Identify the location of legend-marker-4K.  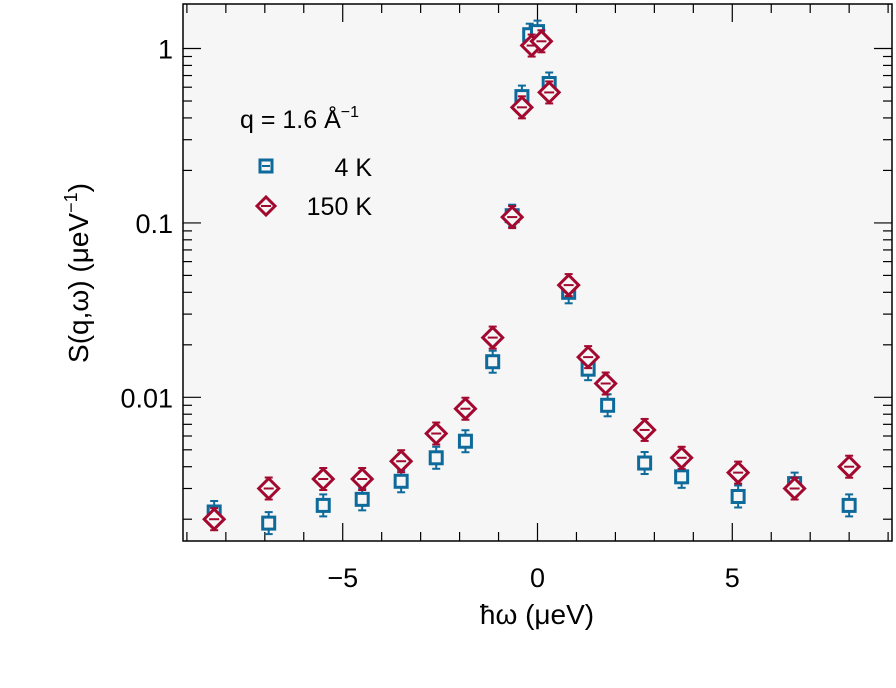
(266, 166).